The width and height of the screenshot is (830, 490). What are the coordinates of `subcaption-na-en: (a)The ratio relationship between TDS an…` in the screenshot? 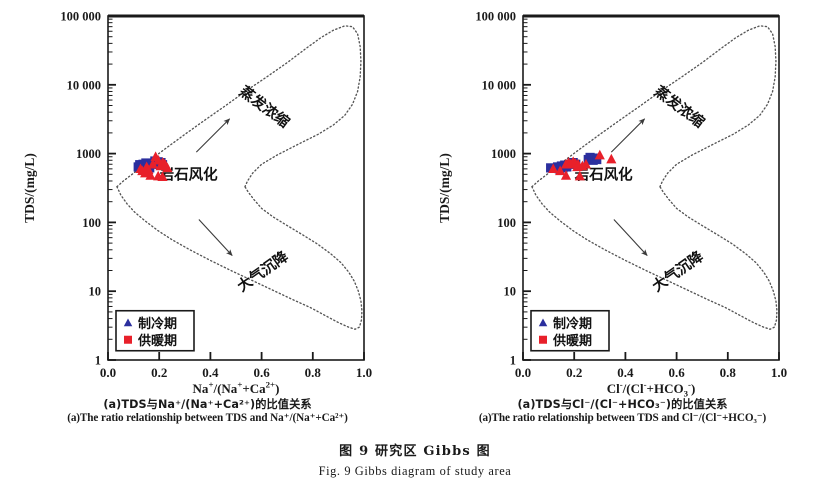 It's located at (207, 417).